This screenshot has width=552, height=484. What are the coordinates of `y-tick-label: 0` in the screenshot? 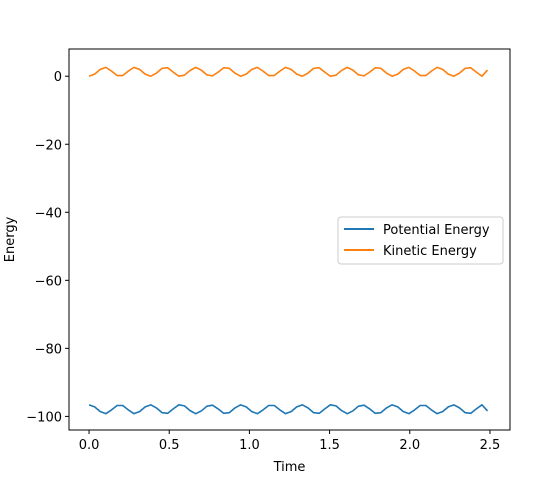 It's located at (58, 77).